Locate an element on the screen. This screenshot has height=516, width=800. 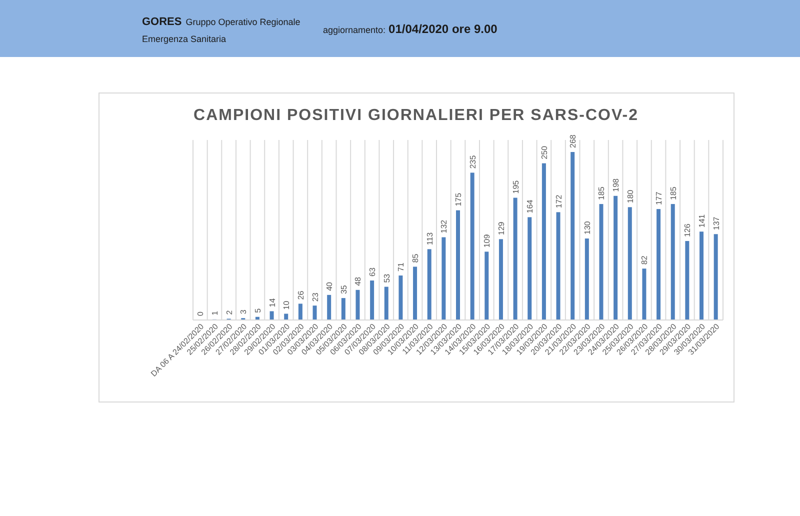
data-label: 172 is located at coordinates (559, 201).